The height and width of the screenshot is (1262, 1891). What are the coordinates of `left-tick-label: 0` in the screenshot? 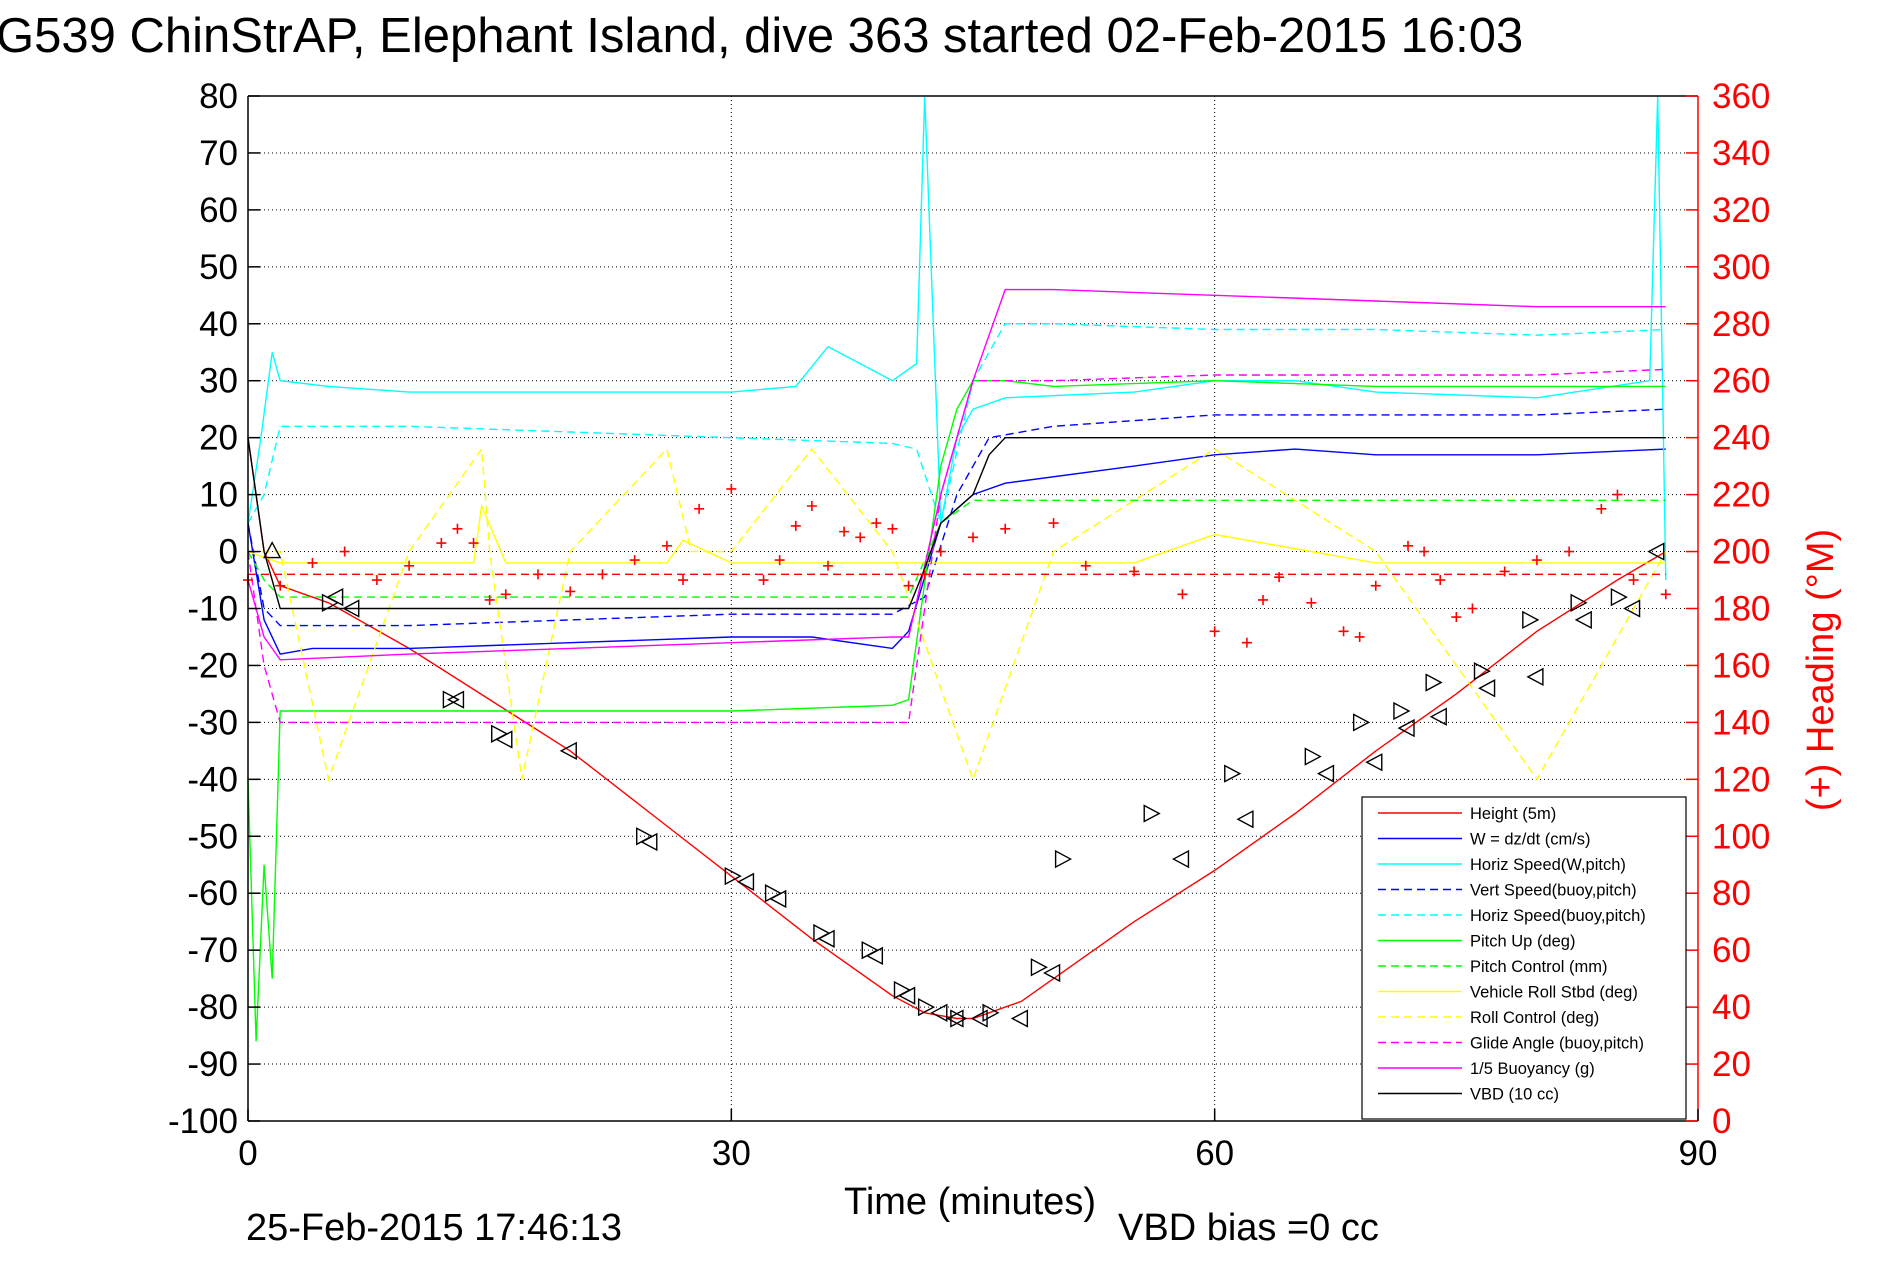 It's located at (228, 552).